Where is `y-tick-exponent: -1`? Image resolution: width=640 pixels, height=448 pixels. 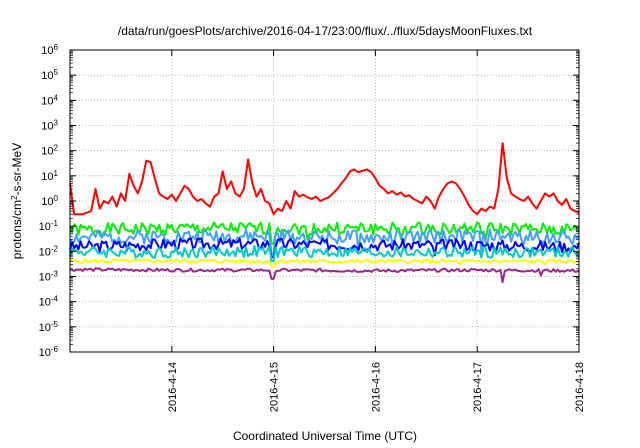 y-tick-exponent: -1 is located at coordinates (55, 223).